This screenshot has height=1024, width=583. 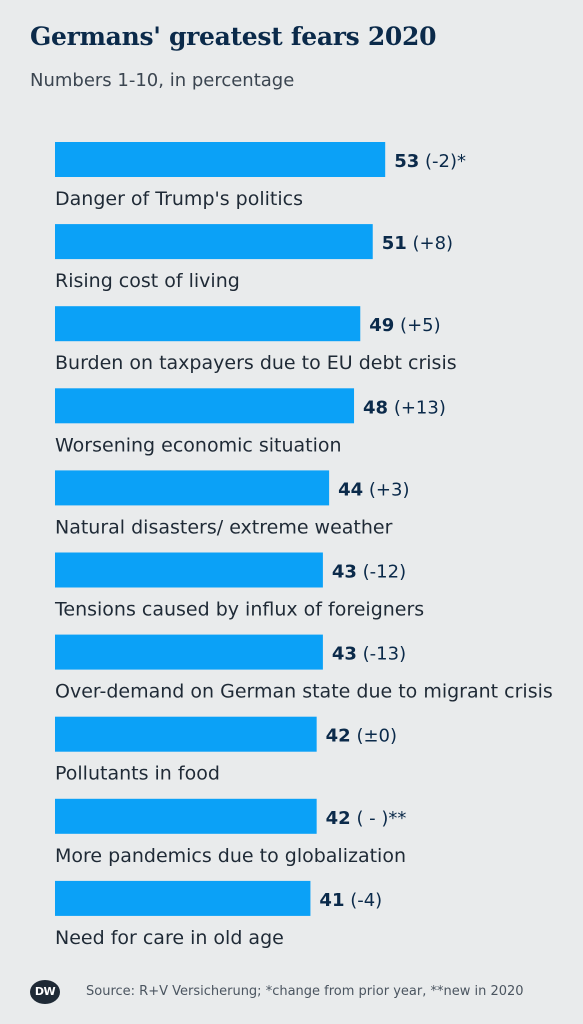 What do you see at coordinates (374, 736) in the screenshot?
I see `value-change: (±0)` at bounding box center [374, 736].